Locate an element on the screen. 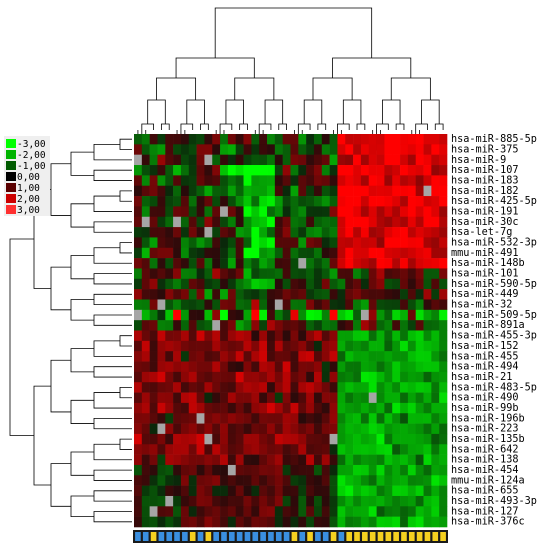  row-label: hsa-let-7g is located at coordinates (481, 232).